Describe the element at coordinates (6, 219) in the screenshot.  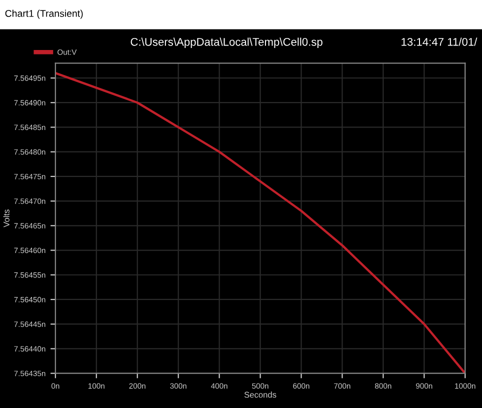
I see `y-axis-title: Volts` at that location.